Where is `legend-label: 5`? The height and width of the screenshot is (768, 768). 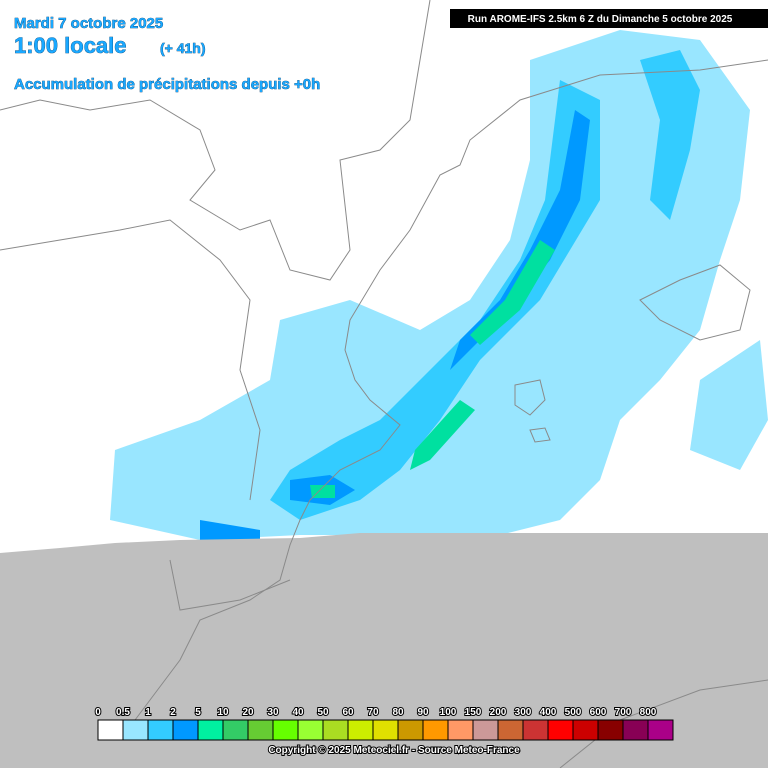
legend-label: 5 is located at coordinates (198, 712).